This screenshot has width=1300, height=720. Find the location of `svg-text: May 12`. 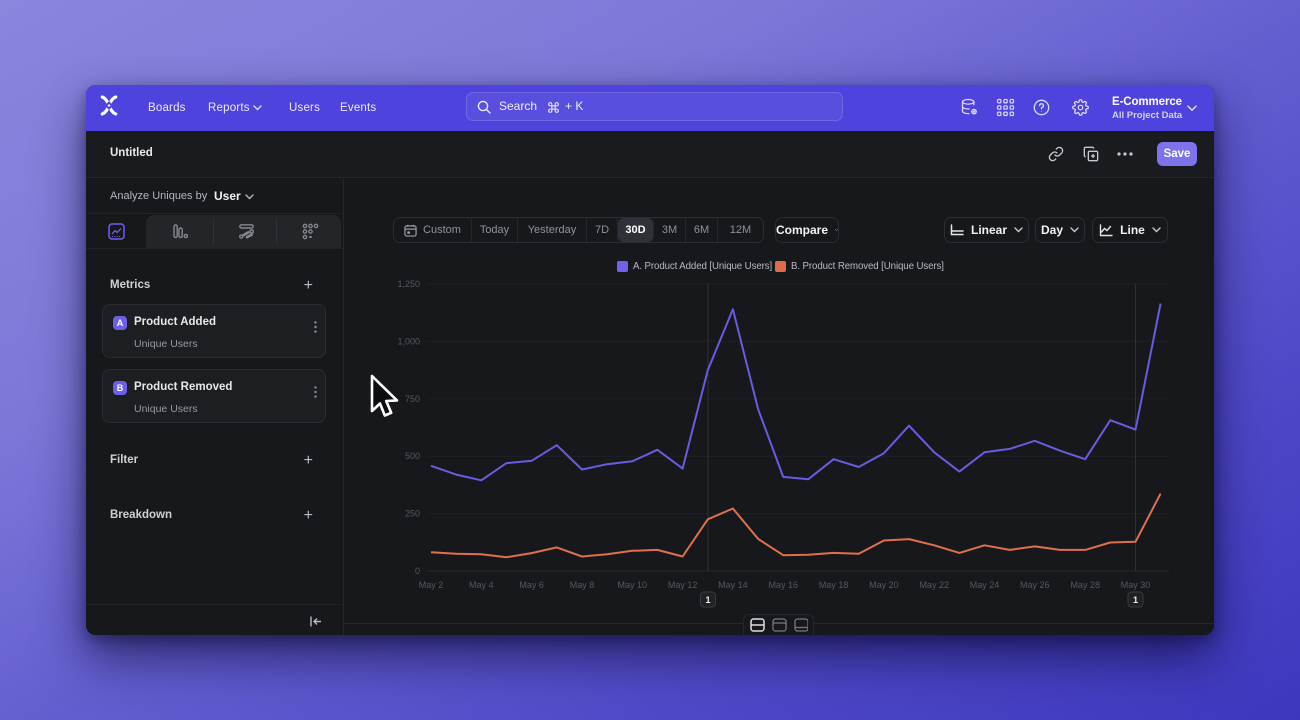

svg-text: May 12 is located at coordinates (683, 585).